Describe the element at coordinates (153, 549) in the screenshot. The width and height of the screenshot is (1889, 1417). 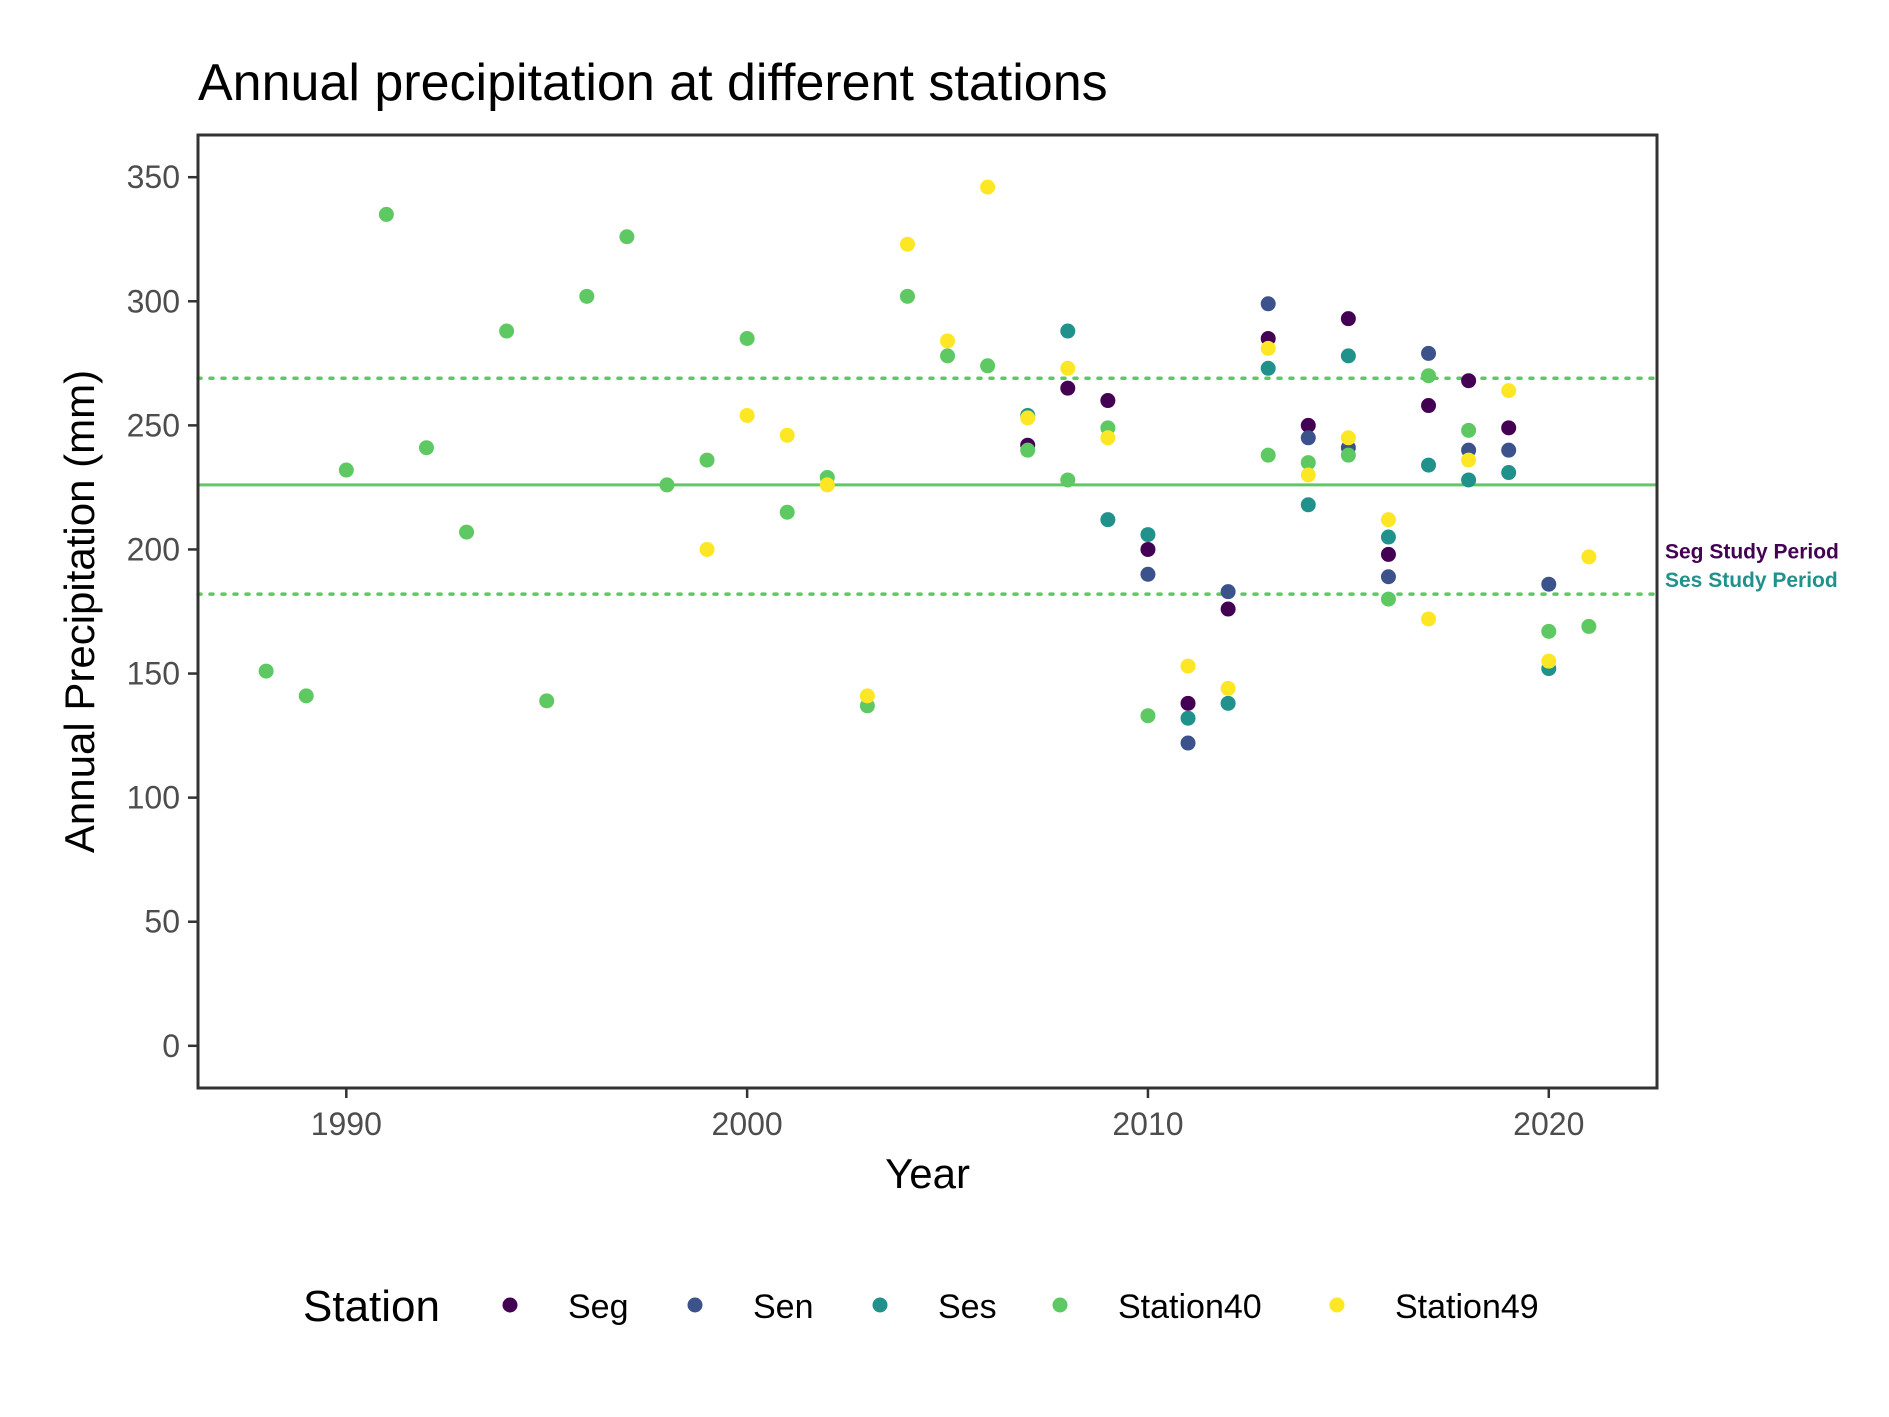
I see `y-tick-label-200: 200` at that location.